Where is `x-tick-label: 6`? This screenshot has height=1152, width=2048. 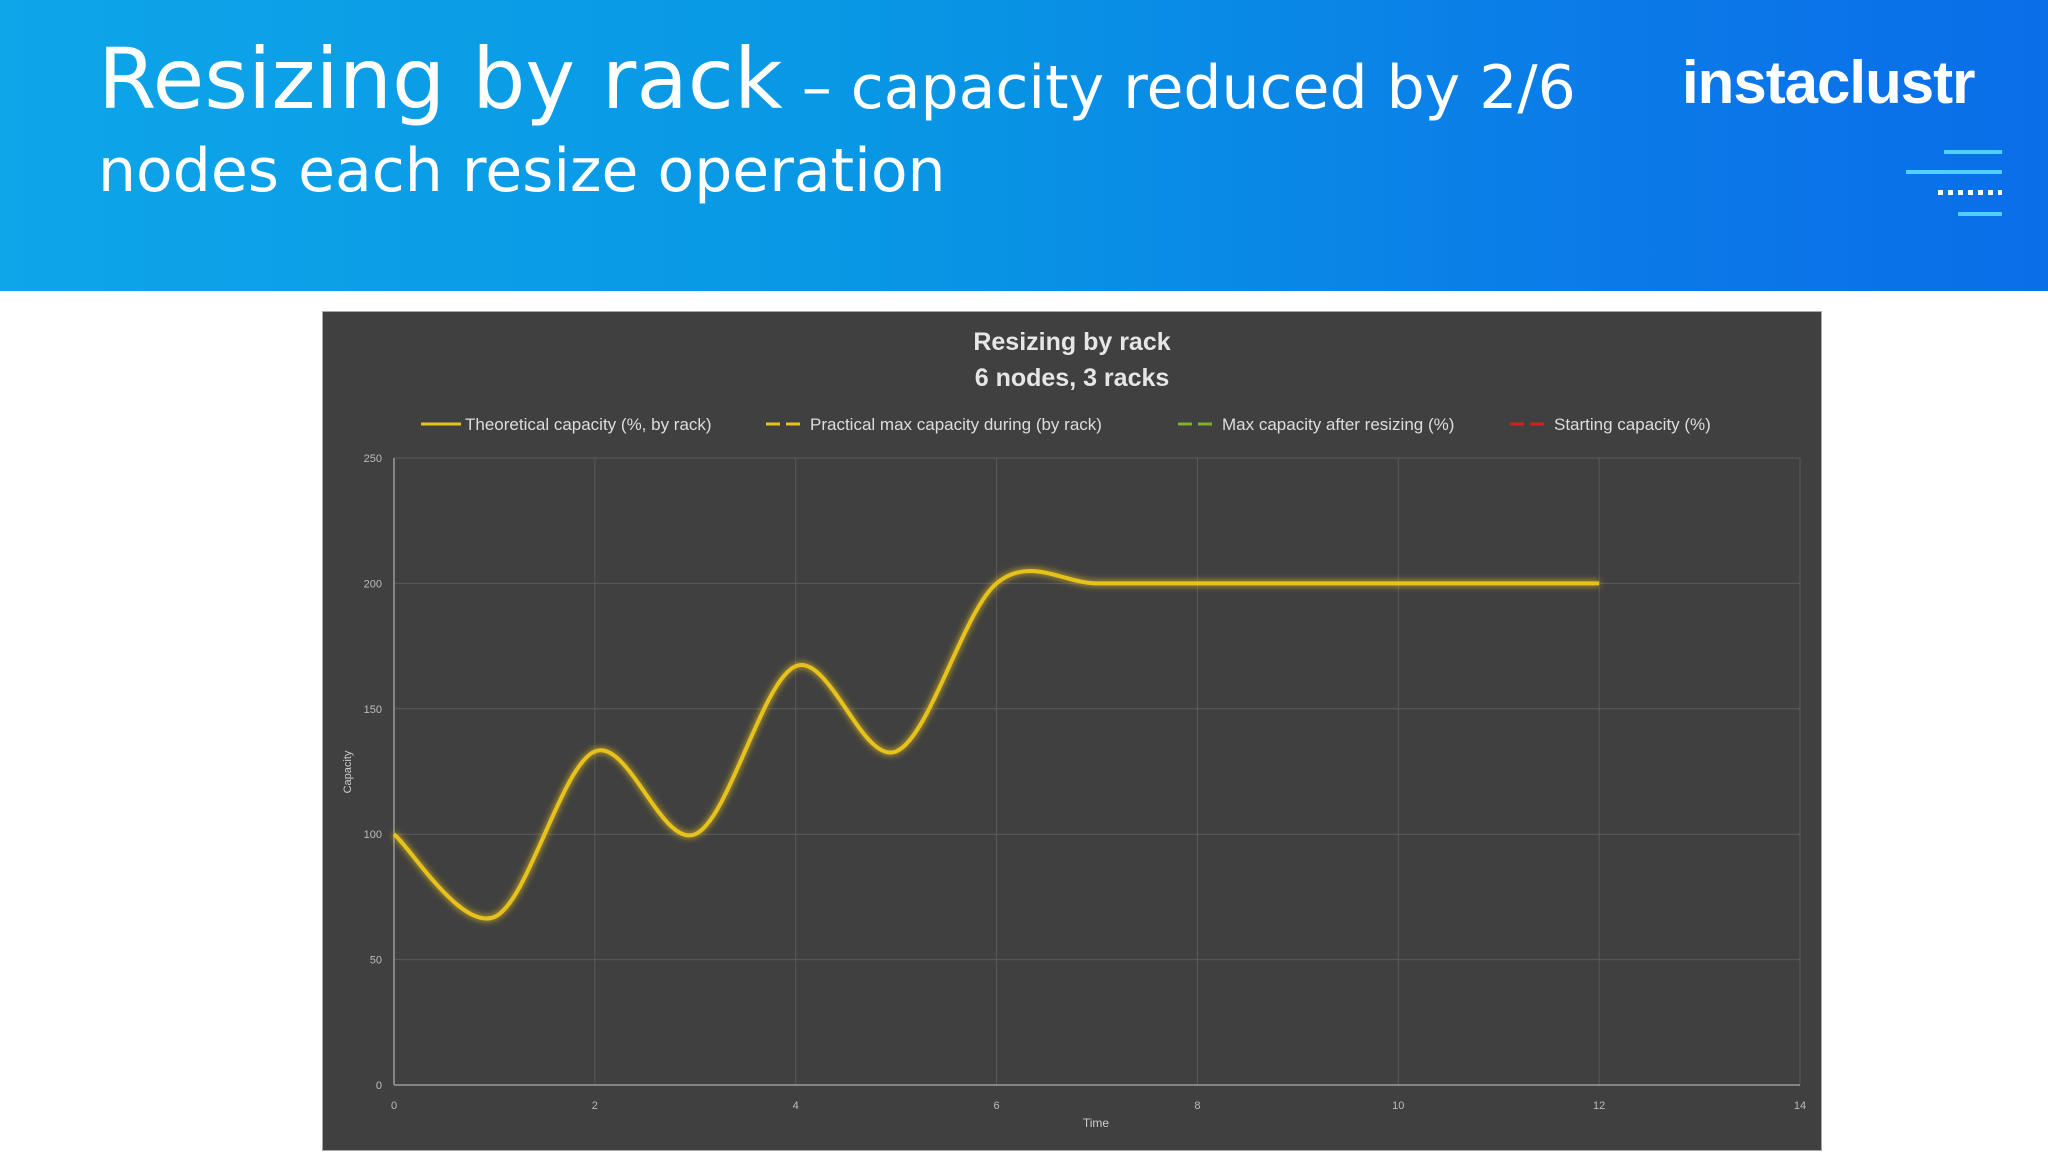 x-tick-label: 6 is located at coordinates (997, 1106).